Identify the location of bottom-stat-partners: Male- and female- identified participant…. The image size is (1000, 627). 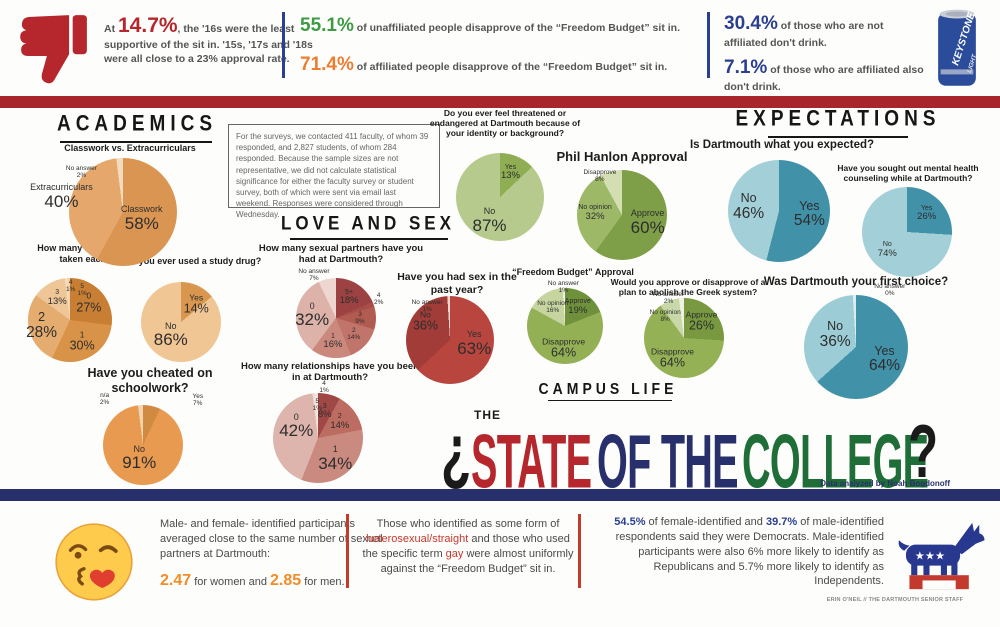
(280, 554).